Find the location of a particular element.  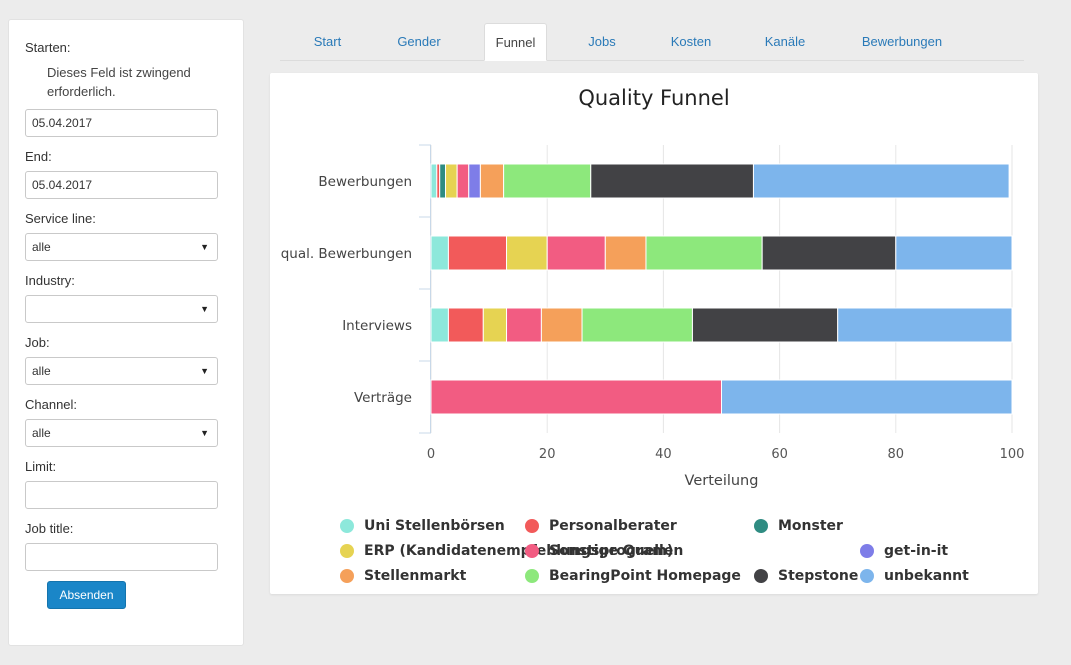

job-select: alle ▼ is located at coordinates (121, 371).